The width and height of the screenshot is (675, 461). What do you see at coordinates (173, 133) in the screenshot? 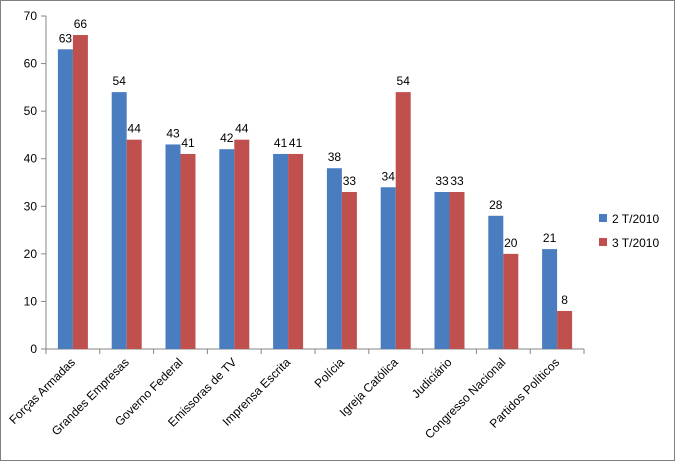
I see `data-label: 43` at bounding box center [173, 133].